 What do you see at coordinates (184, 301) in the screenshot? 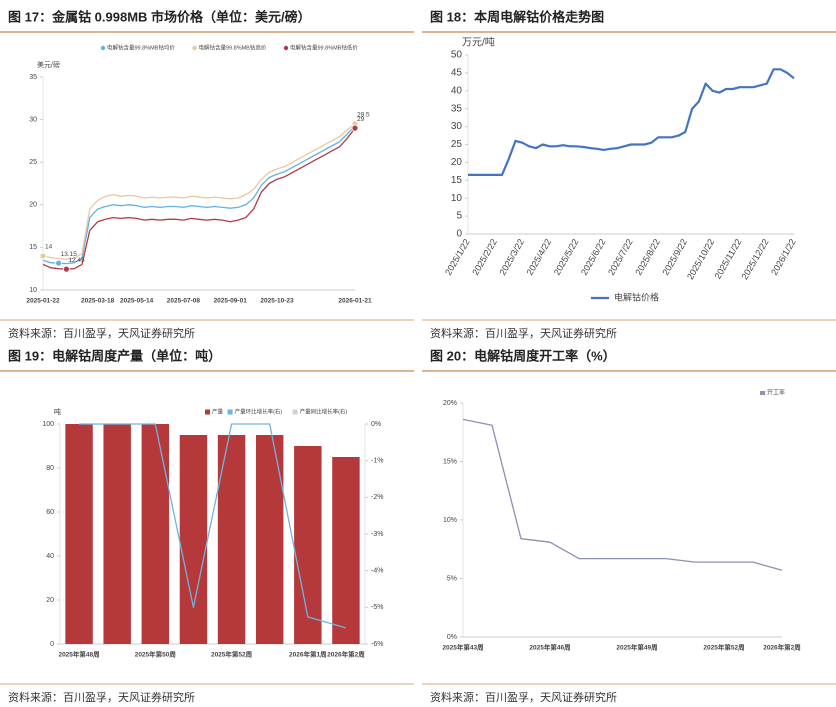
I see `x-tick-label: 2025-07-08` at bounding box center [184, 301].